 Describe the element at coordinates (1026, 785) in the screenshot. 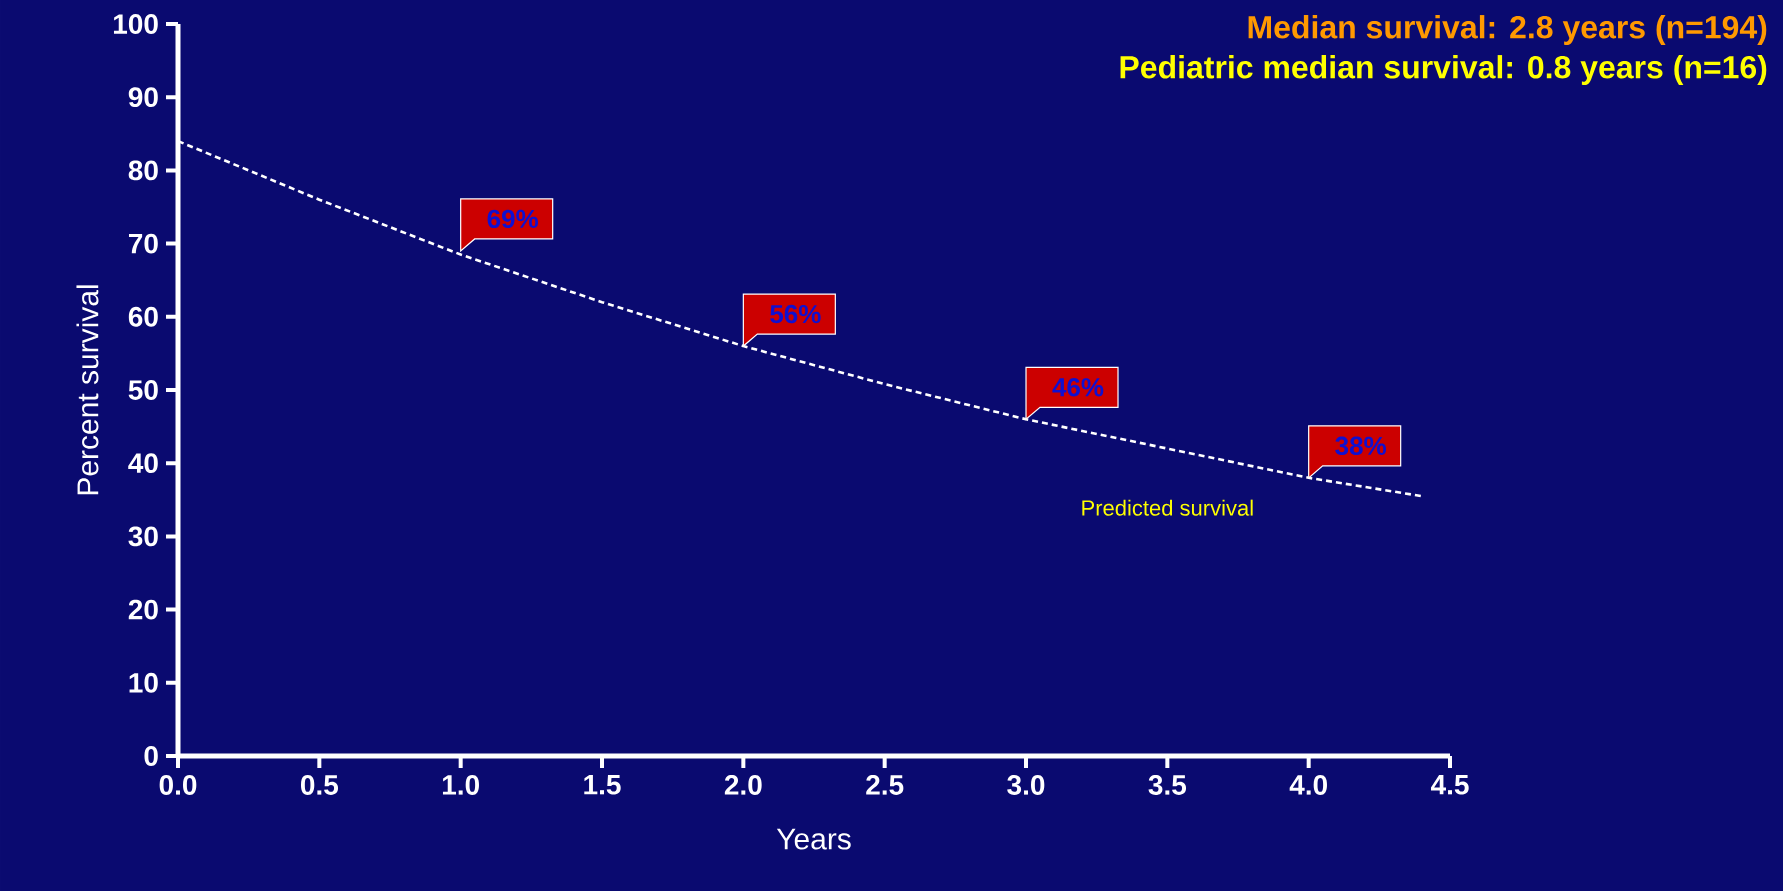

I see `x-tick-label: 3.0` at that location.